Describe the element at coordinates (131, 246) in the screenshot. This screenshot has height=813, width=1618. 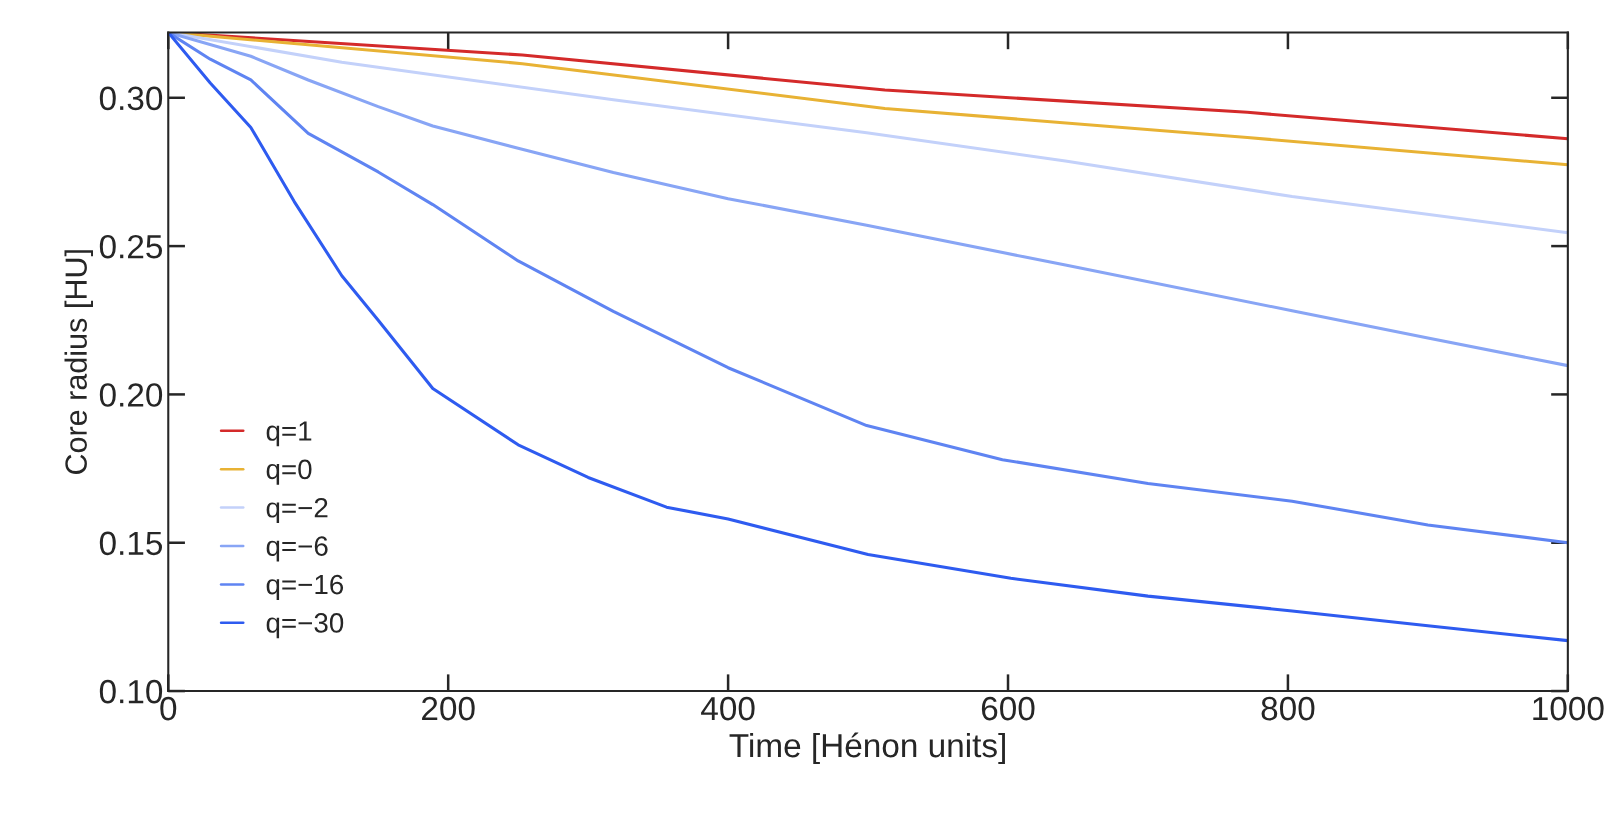
I see `y-tick-label: 0.25` at that location.